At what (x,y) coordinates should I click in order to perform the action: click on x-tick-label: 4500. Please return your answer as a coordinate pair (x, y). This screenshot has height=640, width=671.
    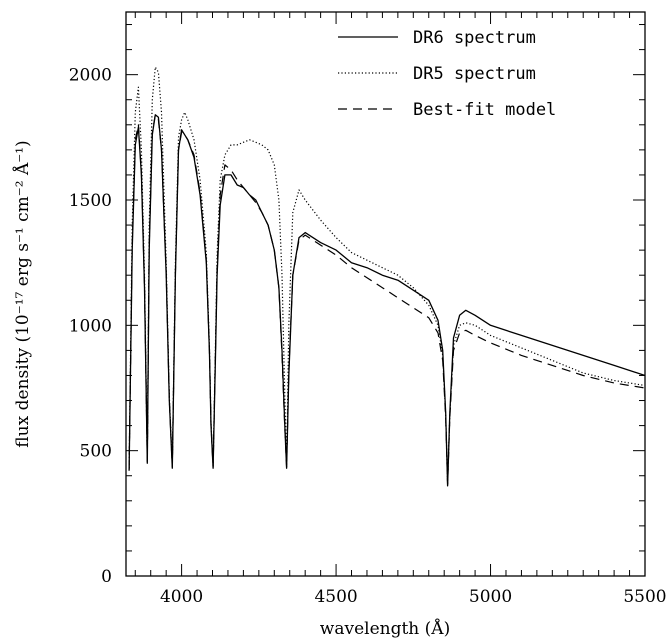
    Looking at the image, I should click on (335, 597).